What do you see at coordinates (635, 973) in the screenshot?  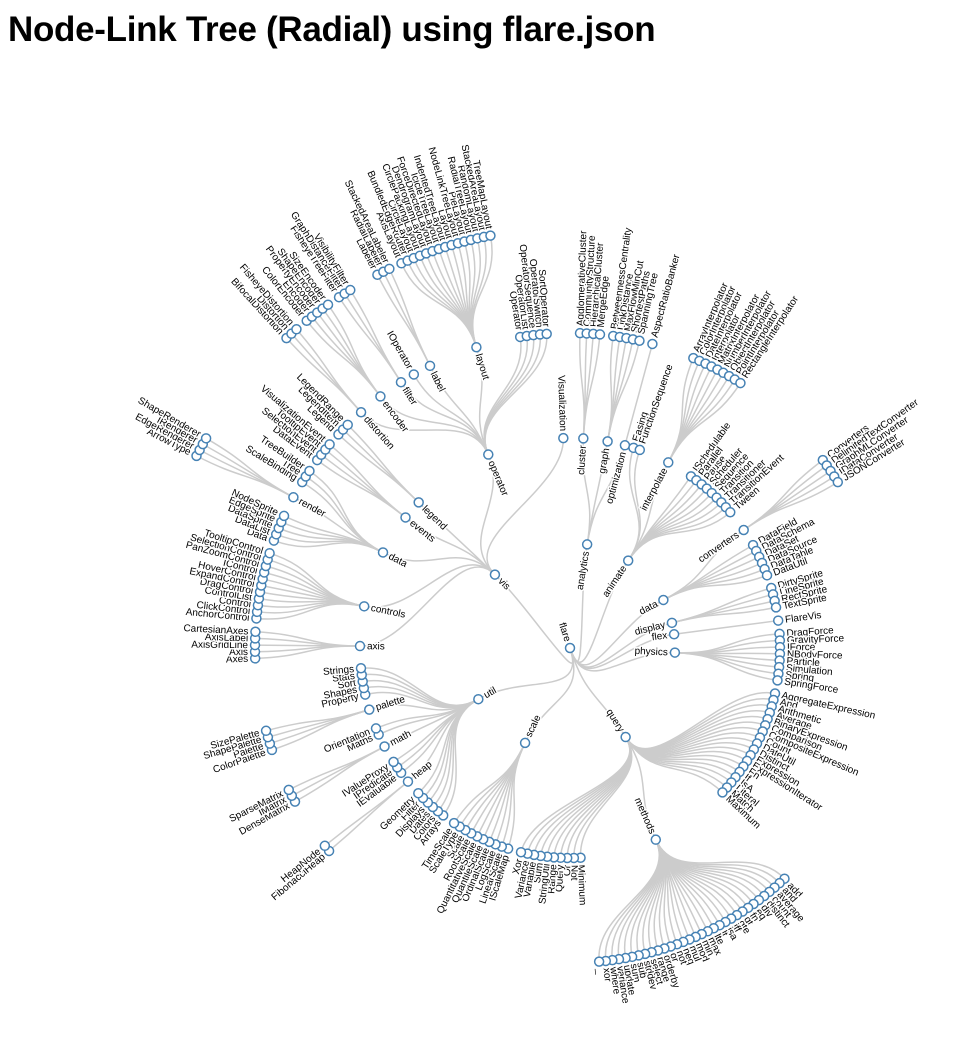 I see `node-label: sum` at bounding box center [635, 973].